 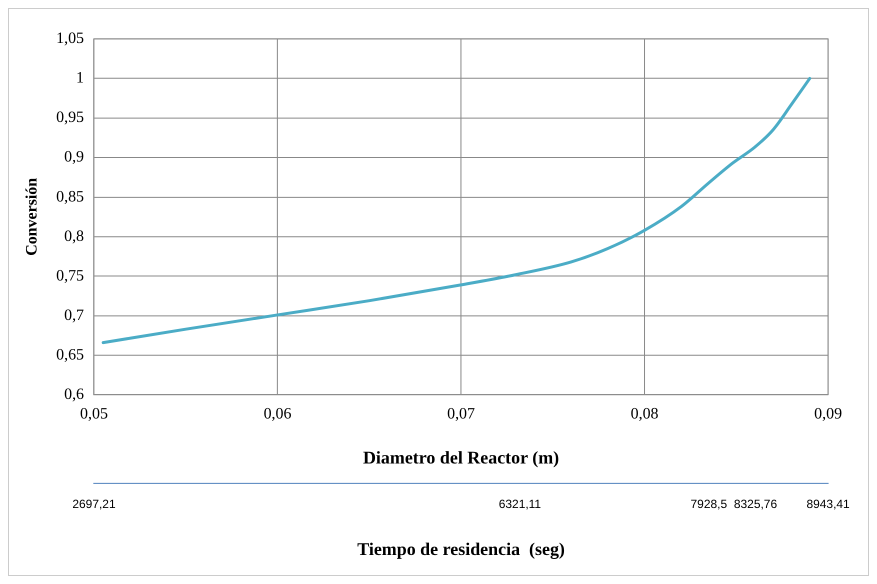 What do you see at coordinates (70, 355) in the screenshot?
I see `y-tick-label: 0,65` at bounding box center [70, 355].